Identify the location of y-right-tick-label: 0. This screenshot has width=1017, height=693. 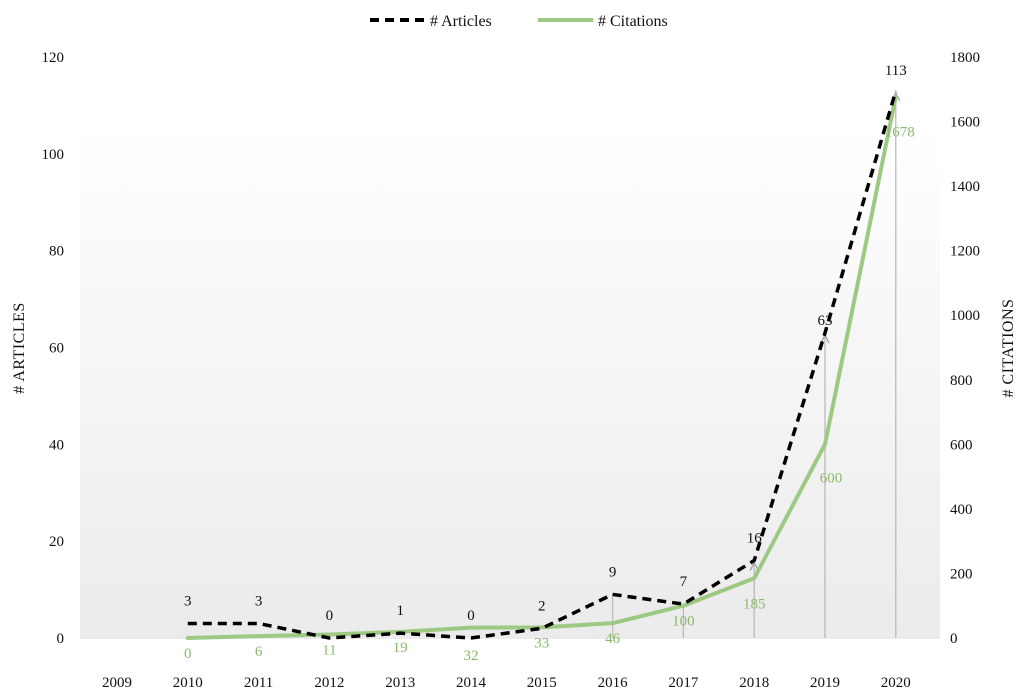
(954, 639).